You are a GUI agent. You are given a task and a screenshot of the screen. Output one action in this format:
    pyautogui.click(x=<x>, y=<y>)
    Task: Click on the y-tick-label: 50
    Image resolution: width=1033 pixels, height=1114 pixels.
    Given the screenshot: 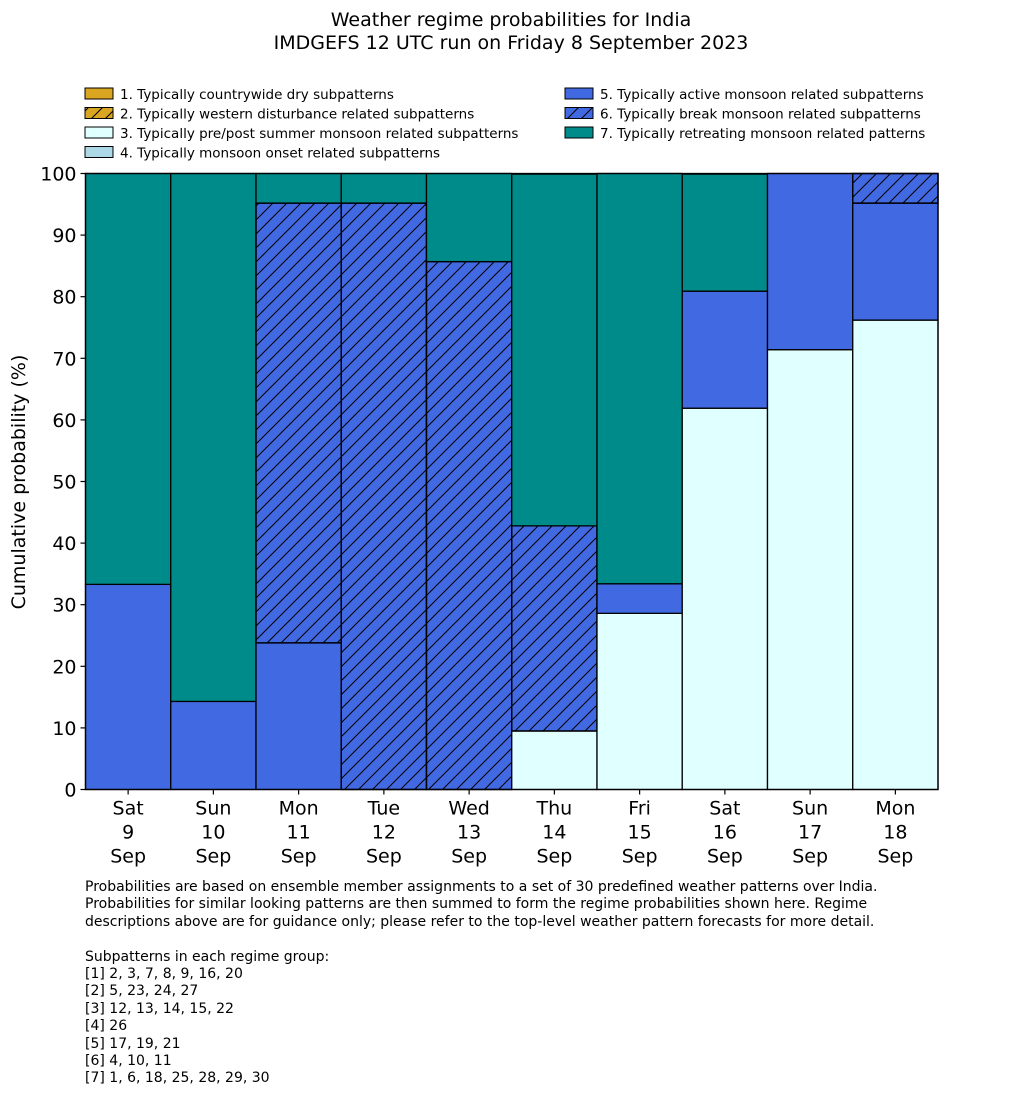 What is the action you would take?
    pyautogui.click(x=64, y=483)
    